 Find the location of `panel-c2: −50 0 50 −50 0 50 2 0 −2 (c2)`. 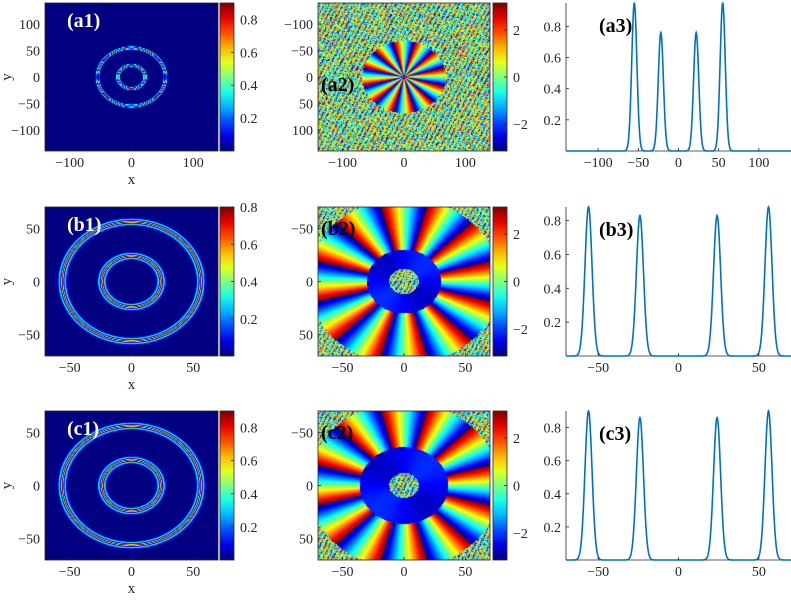

panel-c2: −50 0 50 −50 0 50 2 0 −2 (c2) is located at coordinates (409, 495).